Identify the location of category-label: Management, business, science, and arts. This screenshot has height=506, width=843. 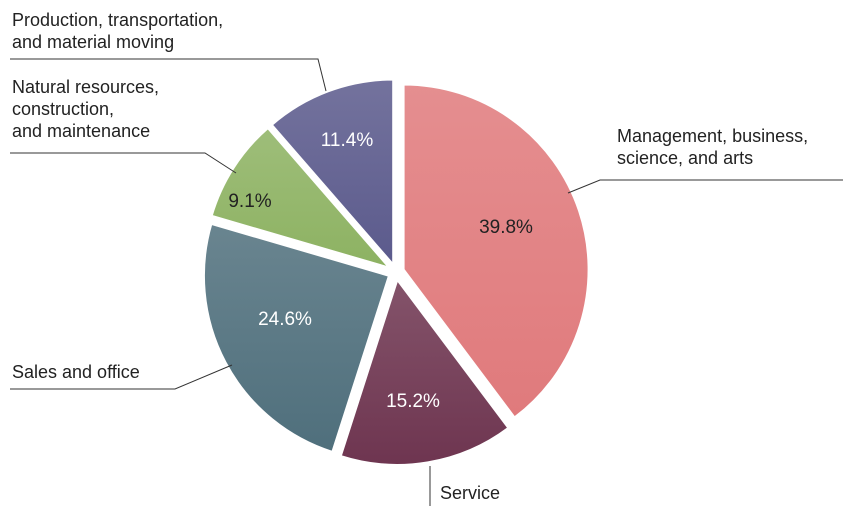
(713, 147).